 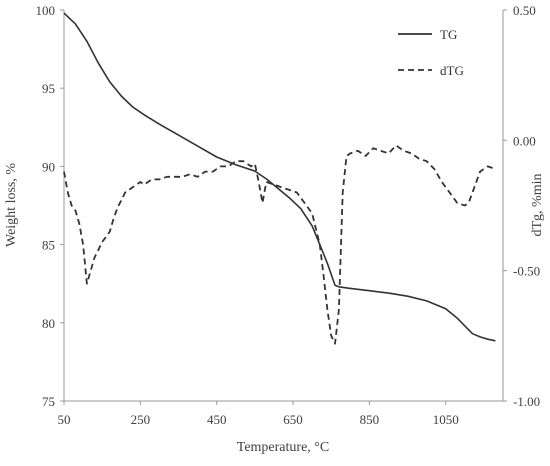 What do you see at coordinates (46, 10) in the screenshot?
I see `y-left-tick-label: 100` at bounding box center [46, 10].